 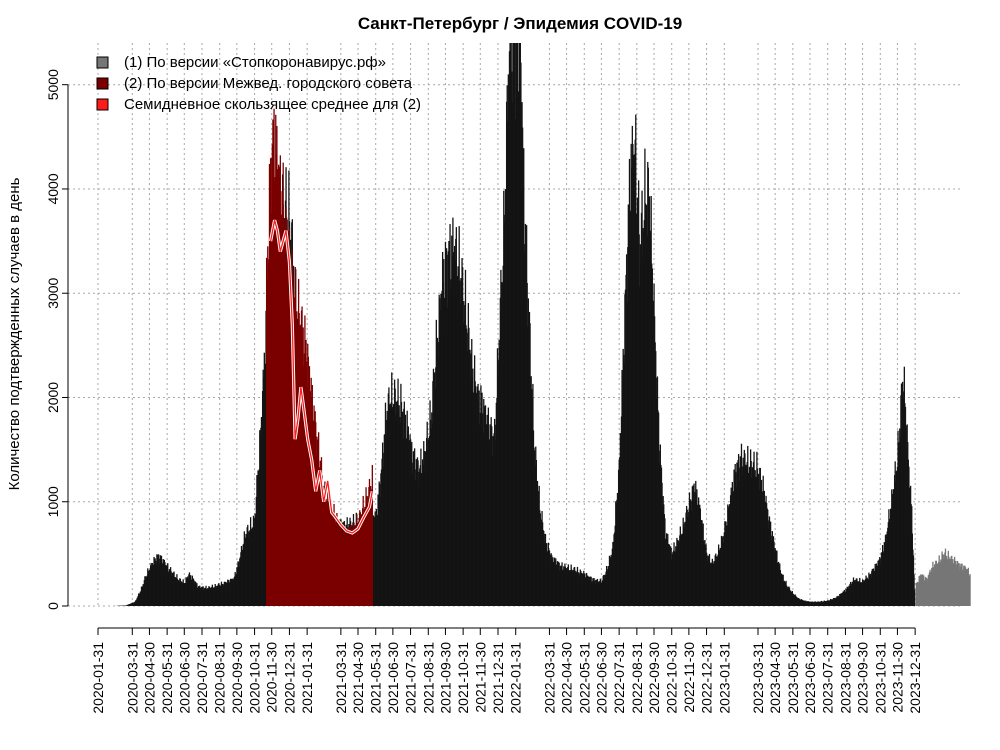 I want to click on x-tick-label: 2021-11-30, so click(x=480, y=677).